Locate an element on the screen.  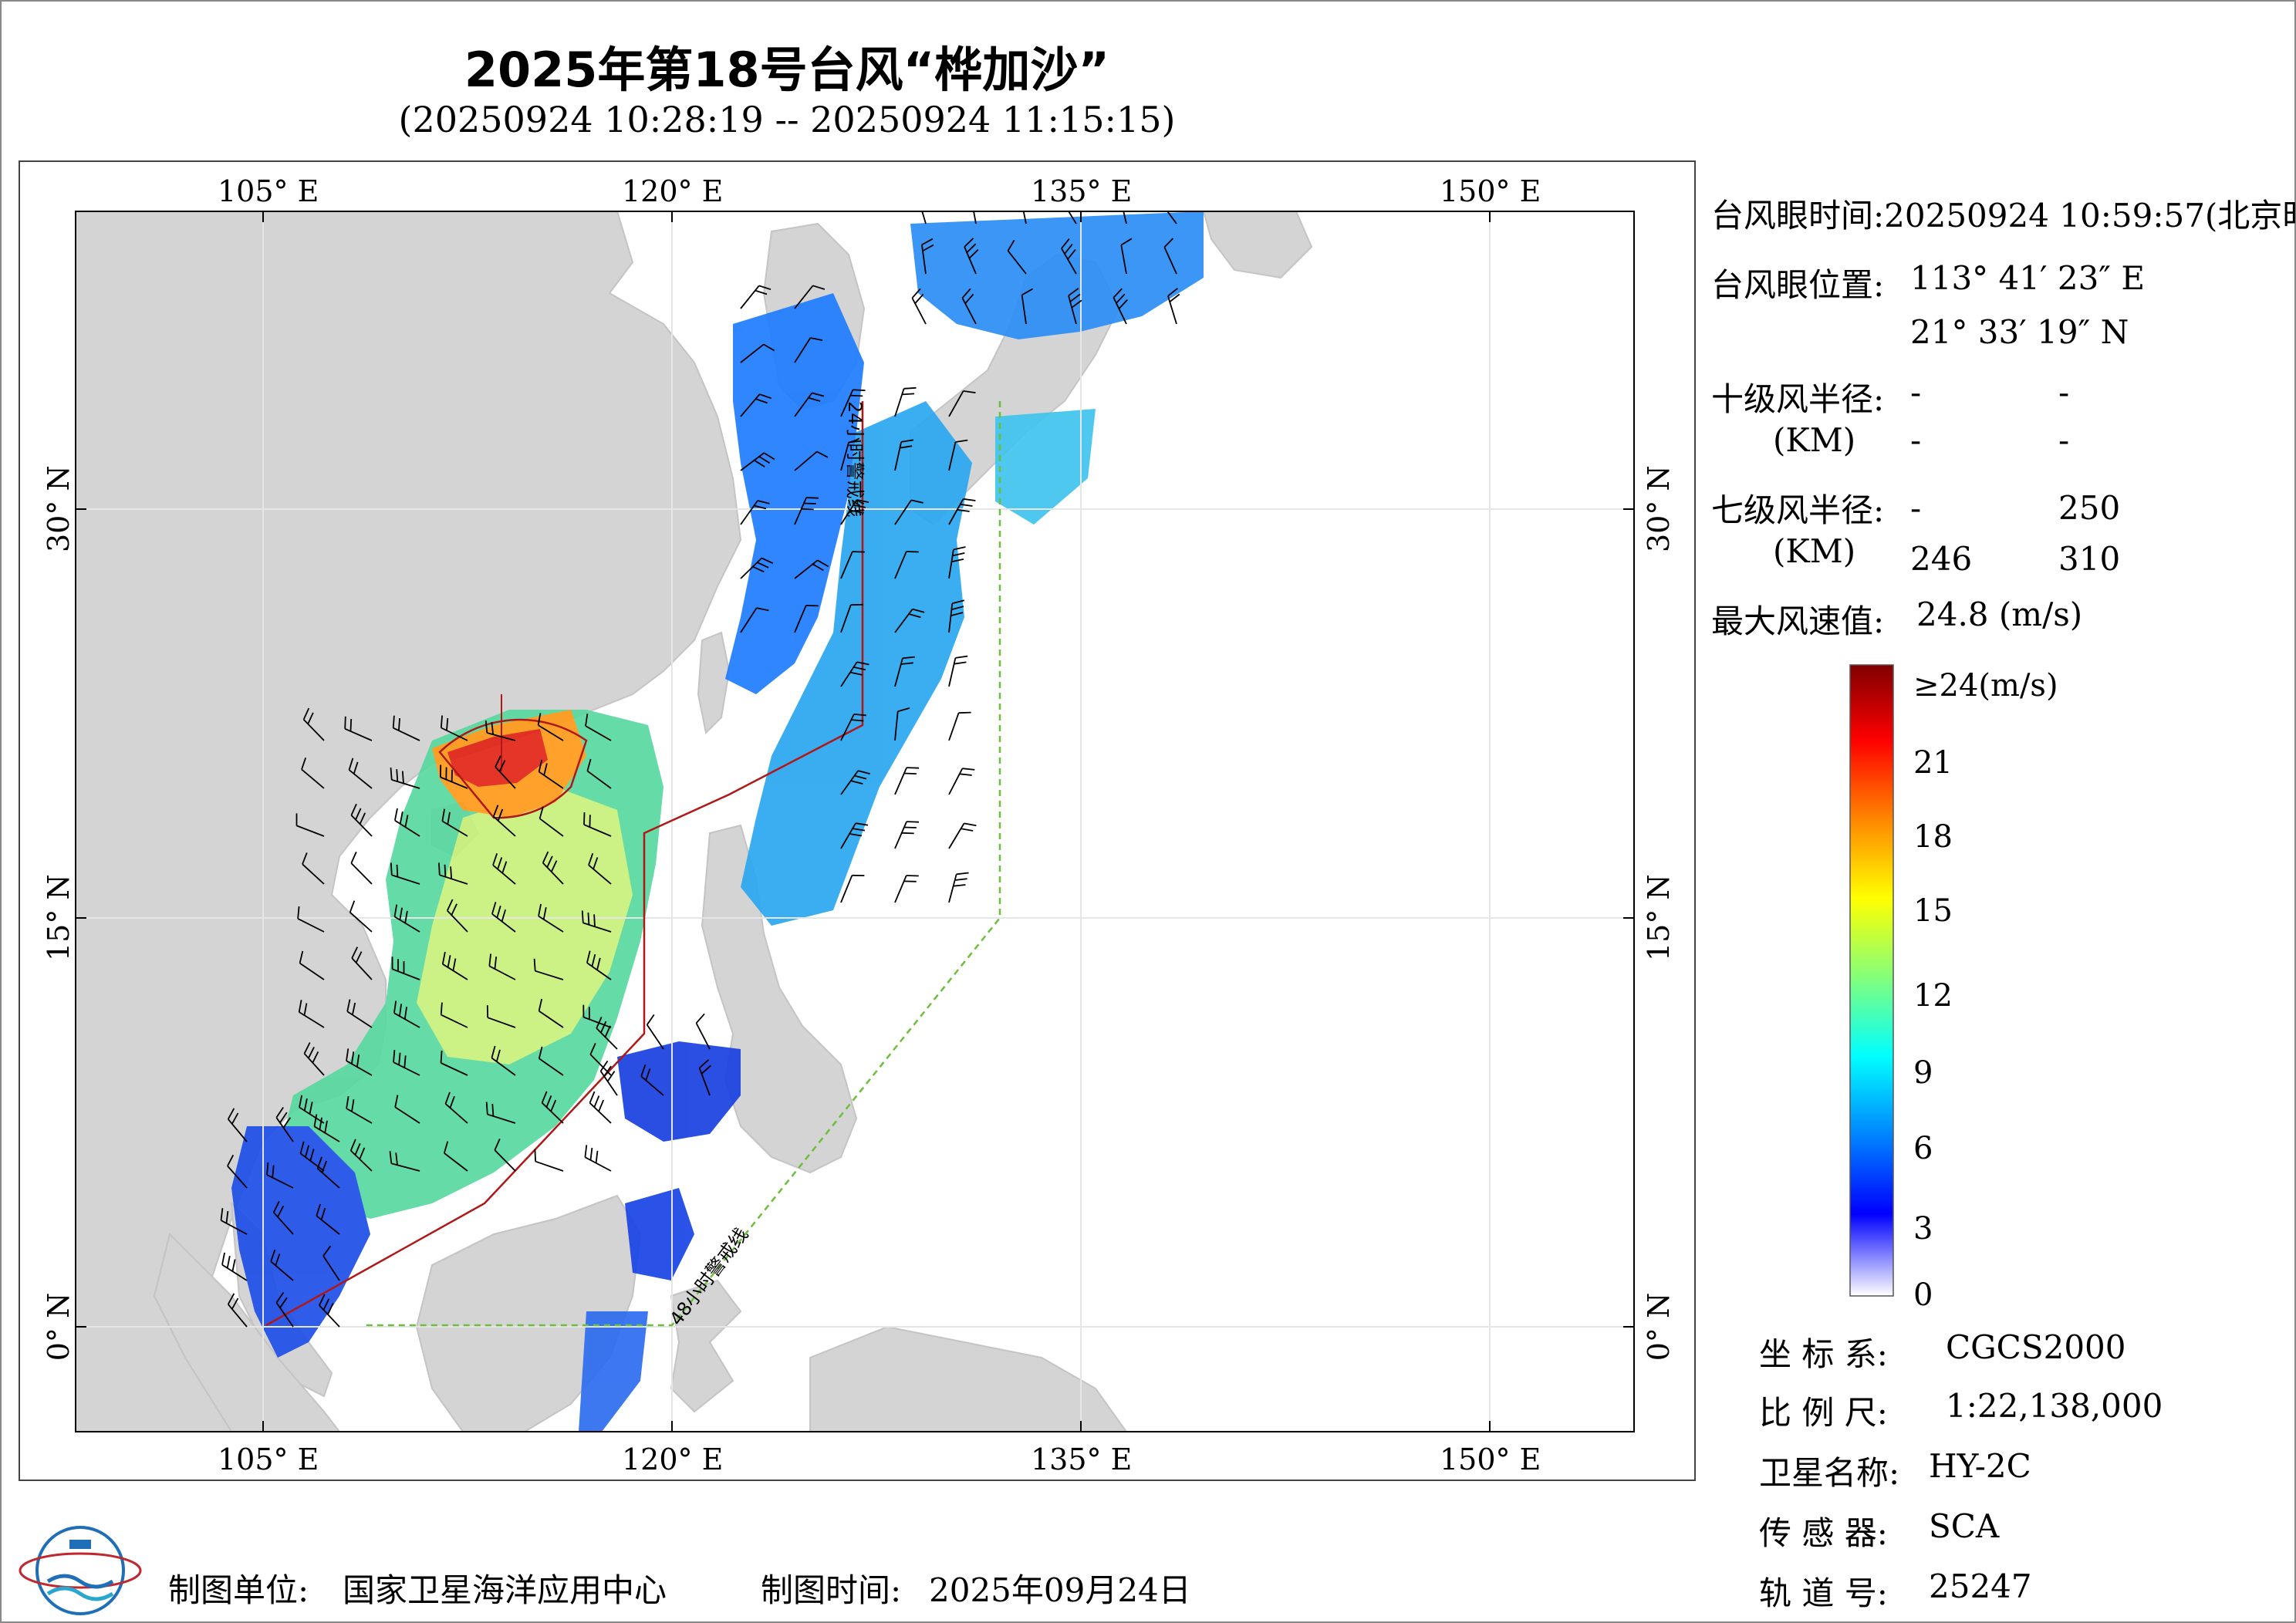
lat-tick-left-0: 0° N is located at coordinates (59, 1326).